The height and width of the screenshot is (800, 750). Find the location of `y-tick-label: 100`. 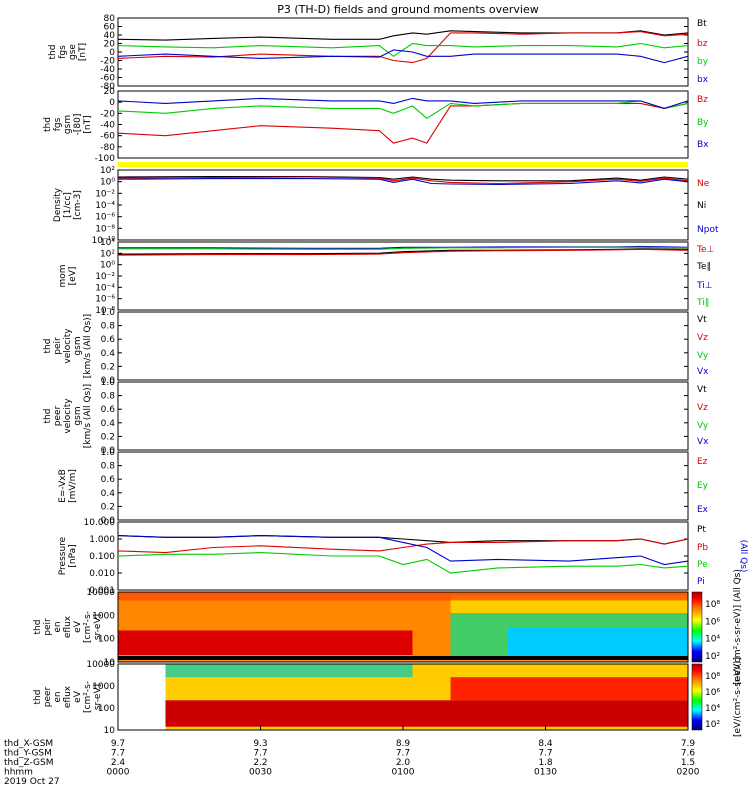

y-tick-label: 100 is located at coordinates (106, 640).